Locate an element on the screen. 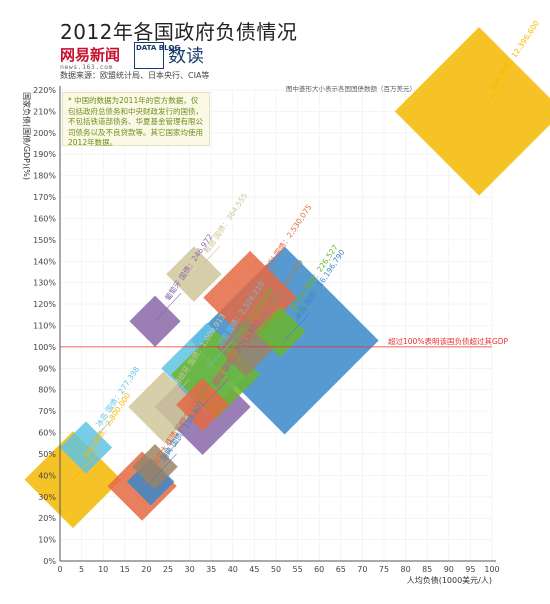 The width and height of the screenshot is (550, 604). y-tick-label: 120% is located at coordinates (44, 304).